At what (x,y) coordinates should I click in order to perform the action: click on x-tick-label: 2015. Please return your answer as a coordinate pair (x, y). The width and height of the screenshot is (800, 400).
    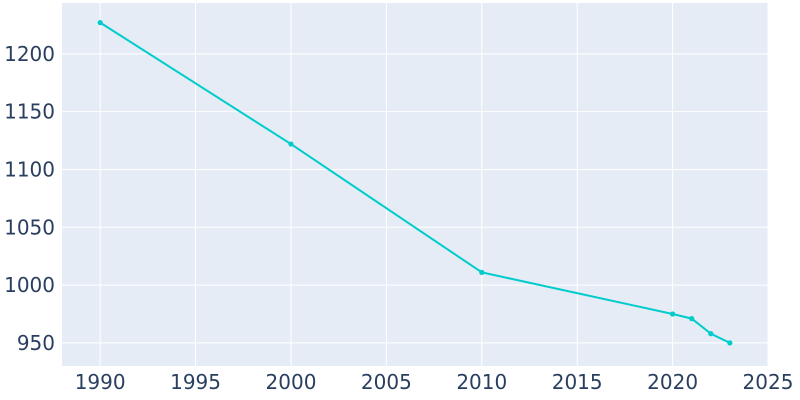
    Looking at the image, I should click on (577, 382).